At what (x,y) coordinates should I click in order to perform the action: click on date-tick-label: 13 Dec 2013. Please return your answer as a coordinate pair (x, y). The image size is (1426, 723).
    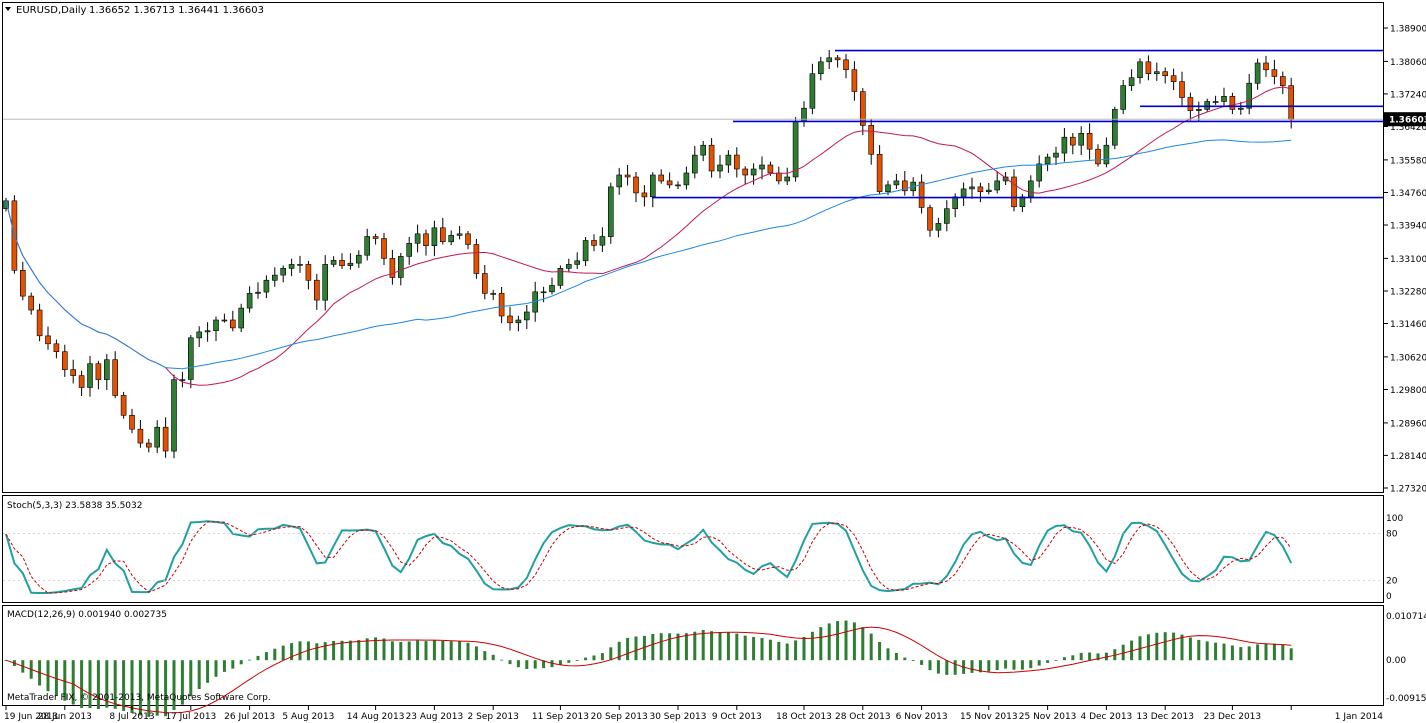
    Looking at the image, I should click on (1165, 717).